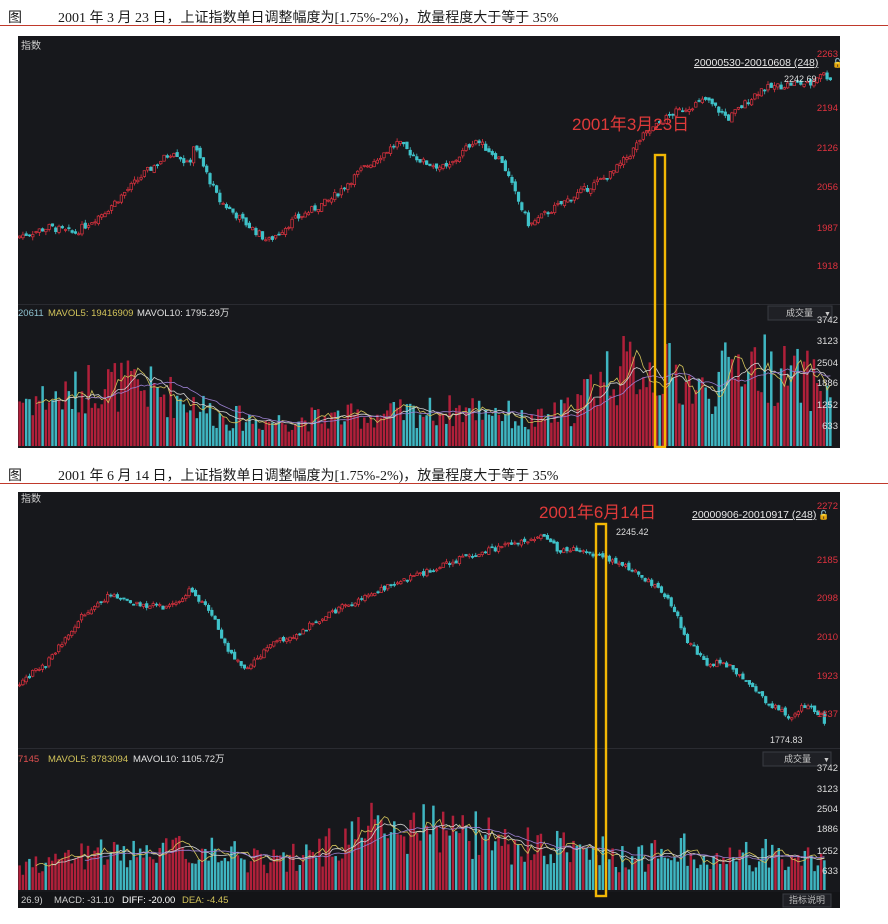 This screenshot has height=924, width=888. What do you see at coordinates (807, 900) in the screenshot?
I see `indicator-help-button` at bounding box center [807, 900].